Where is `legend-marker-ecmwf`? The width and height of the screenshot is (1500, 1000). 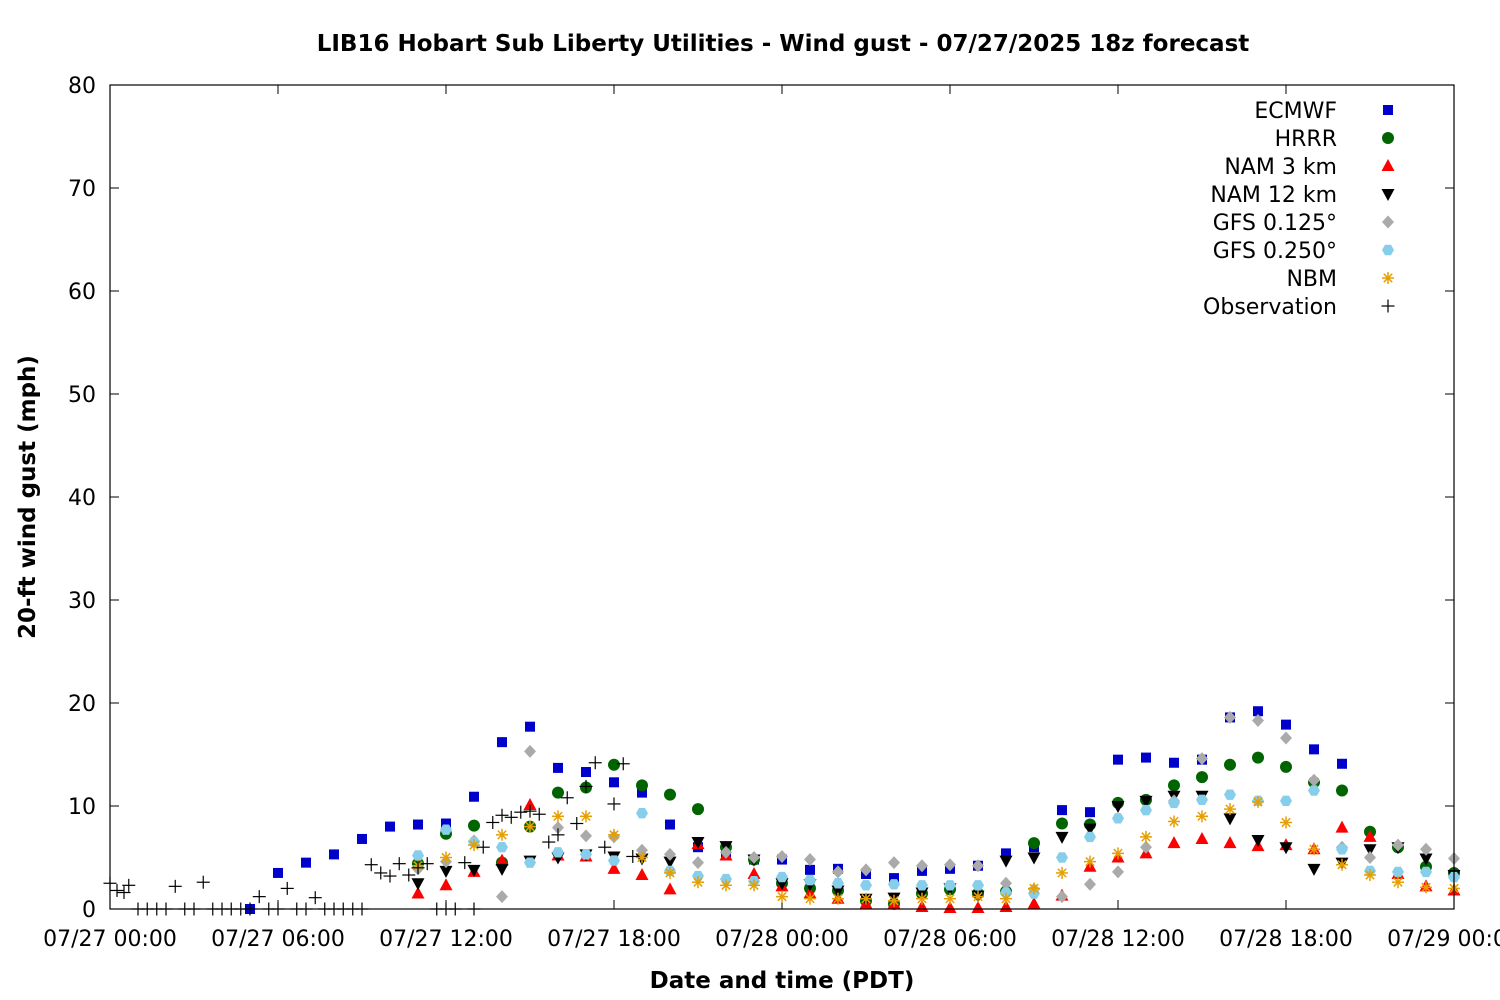
legend-marker-ecmwf is located at coordinates (1388, 110).